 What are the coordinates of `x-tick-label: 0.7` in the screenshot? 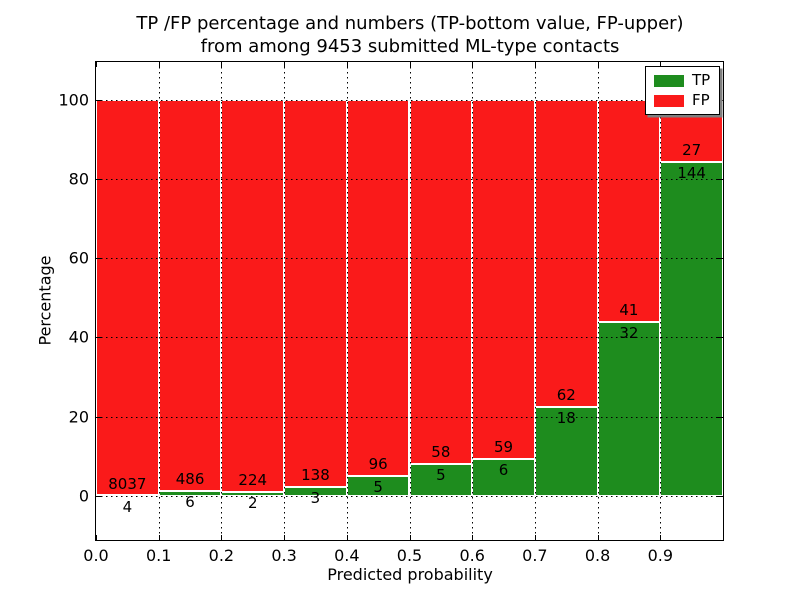 It's located at (535, 555).